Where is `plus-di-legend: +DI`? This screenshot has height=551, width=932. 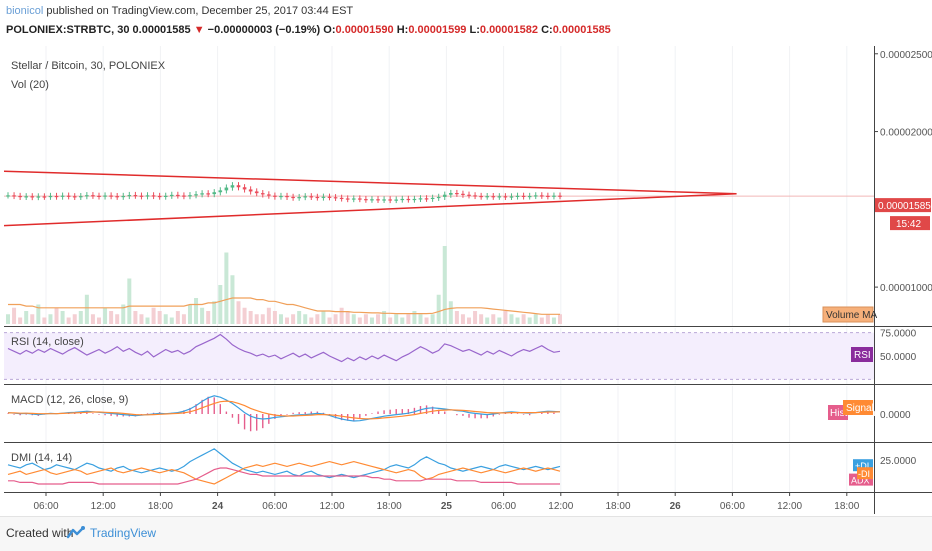
plus-di-legend: +DI is located at coordinates (862, 466).